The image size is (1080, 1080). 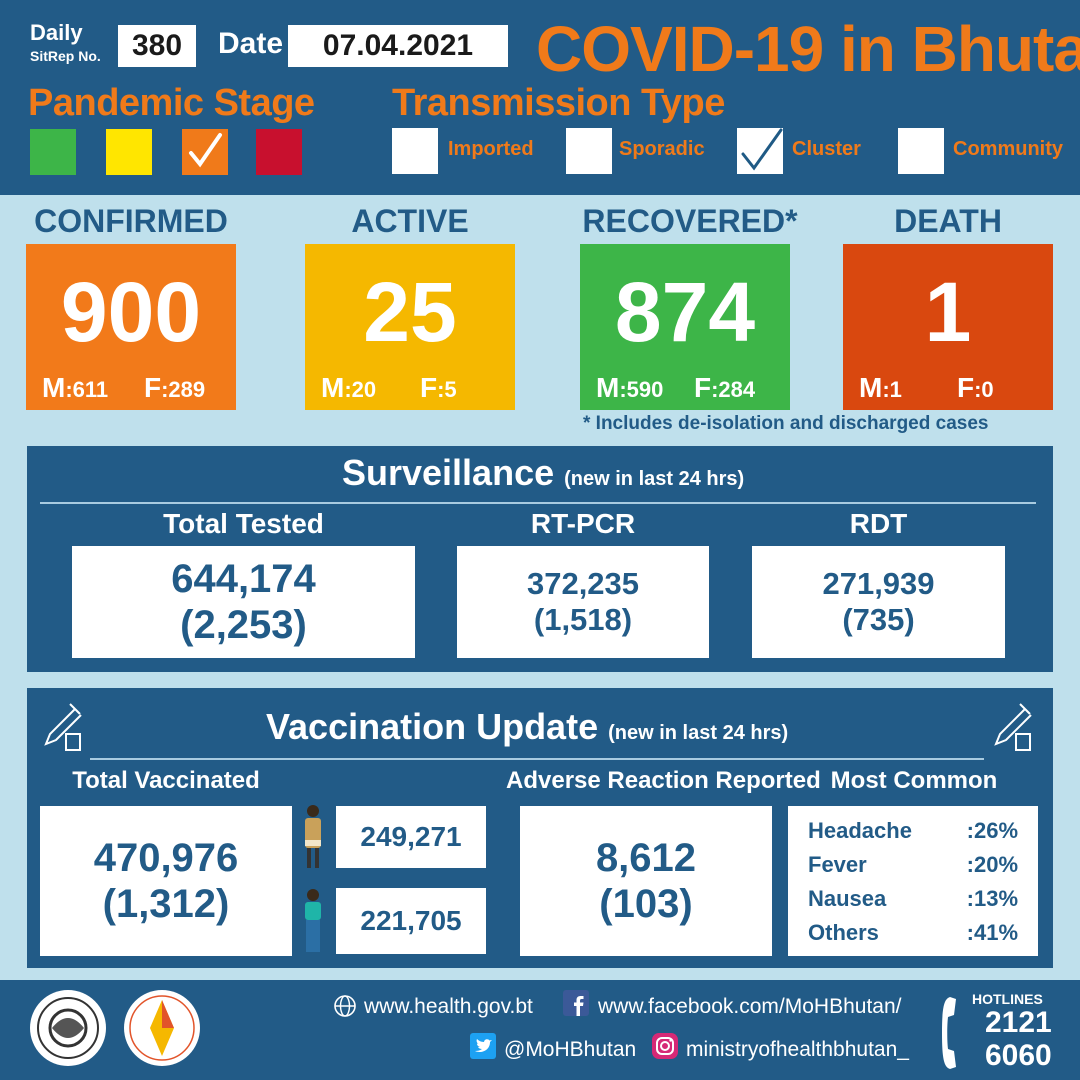 I want to click on ministry-emblem-logo, so click(x=68, y=1028).